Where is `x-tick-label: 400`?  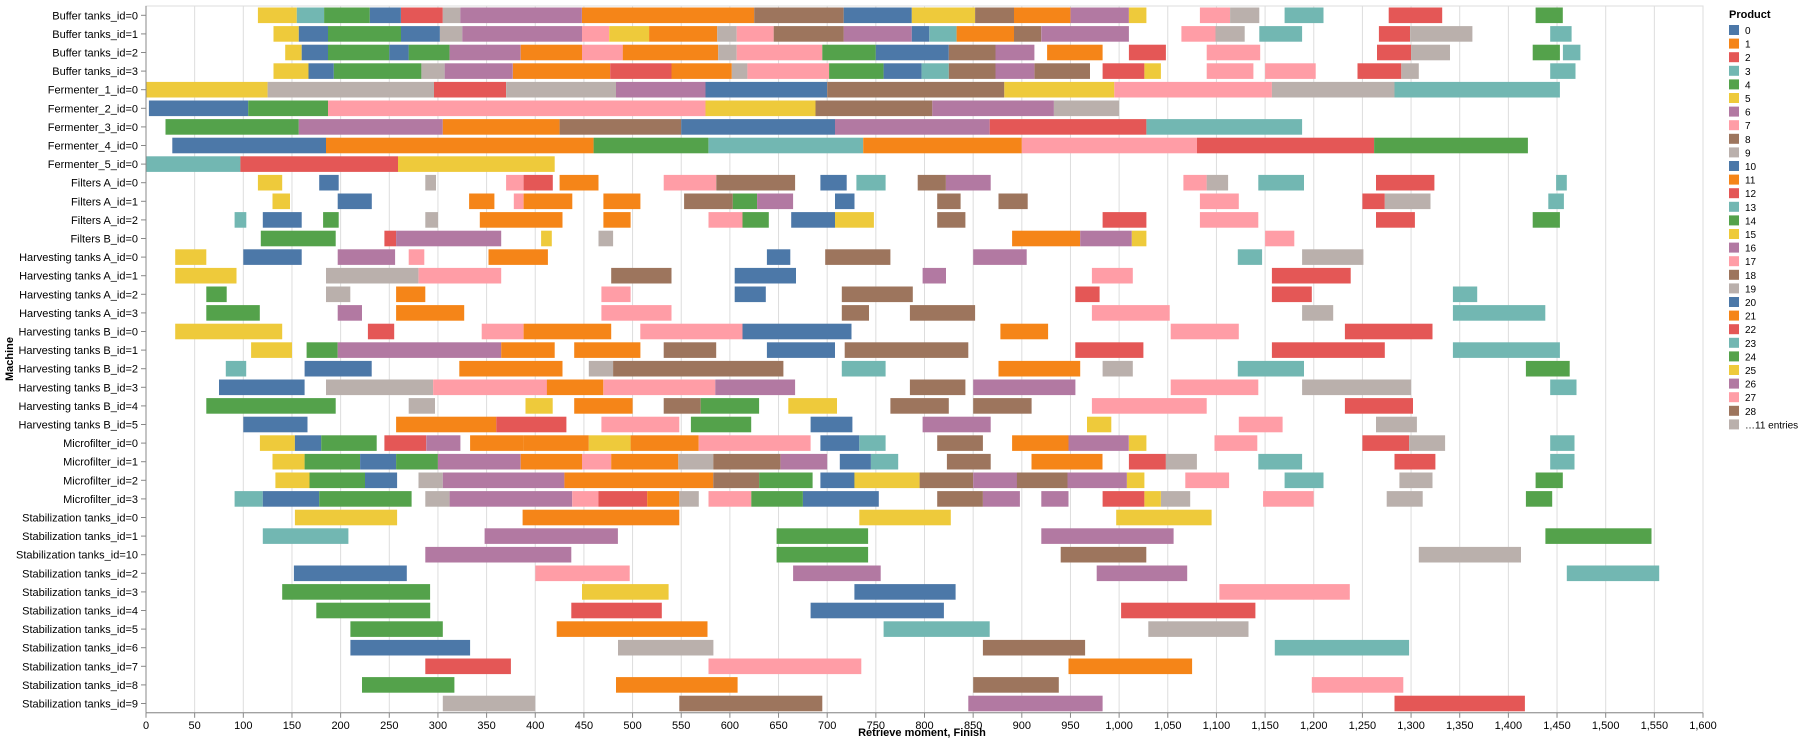
x-tick-label: 400 is located at coordinates (535, 726).